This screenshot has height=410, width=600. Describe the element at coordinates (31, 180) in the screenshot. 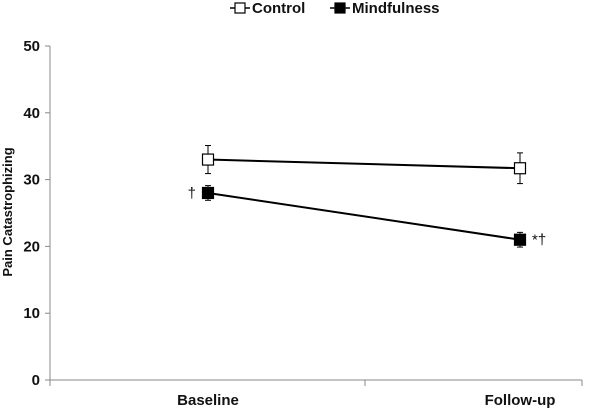

I see `y-tick-label: 30` at that location.